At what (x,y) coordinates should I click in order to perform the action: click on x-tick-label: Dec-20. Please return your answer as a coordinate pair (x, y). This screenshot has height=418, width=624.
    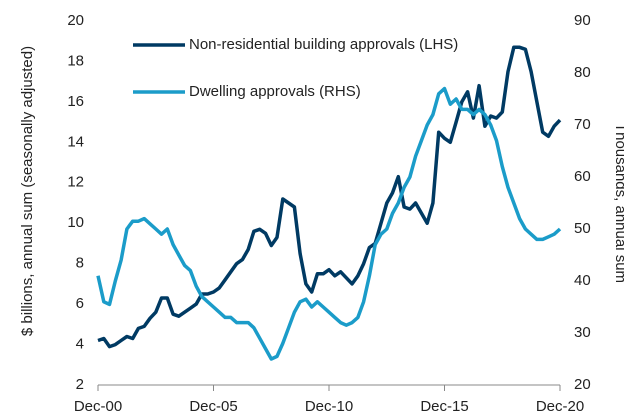
    Looking at the image, I should click on (560, 406).